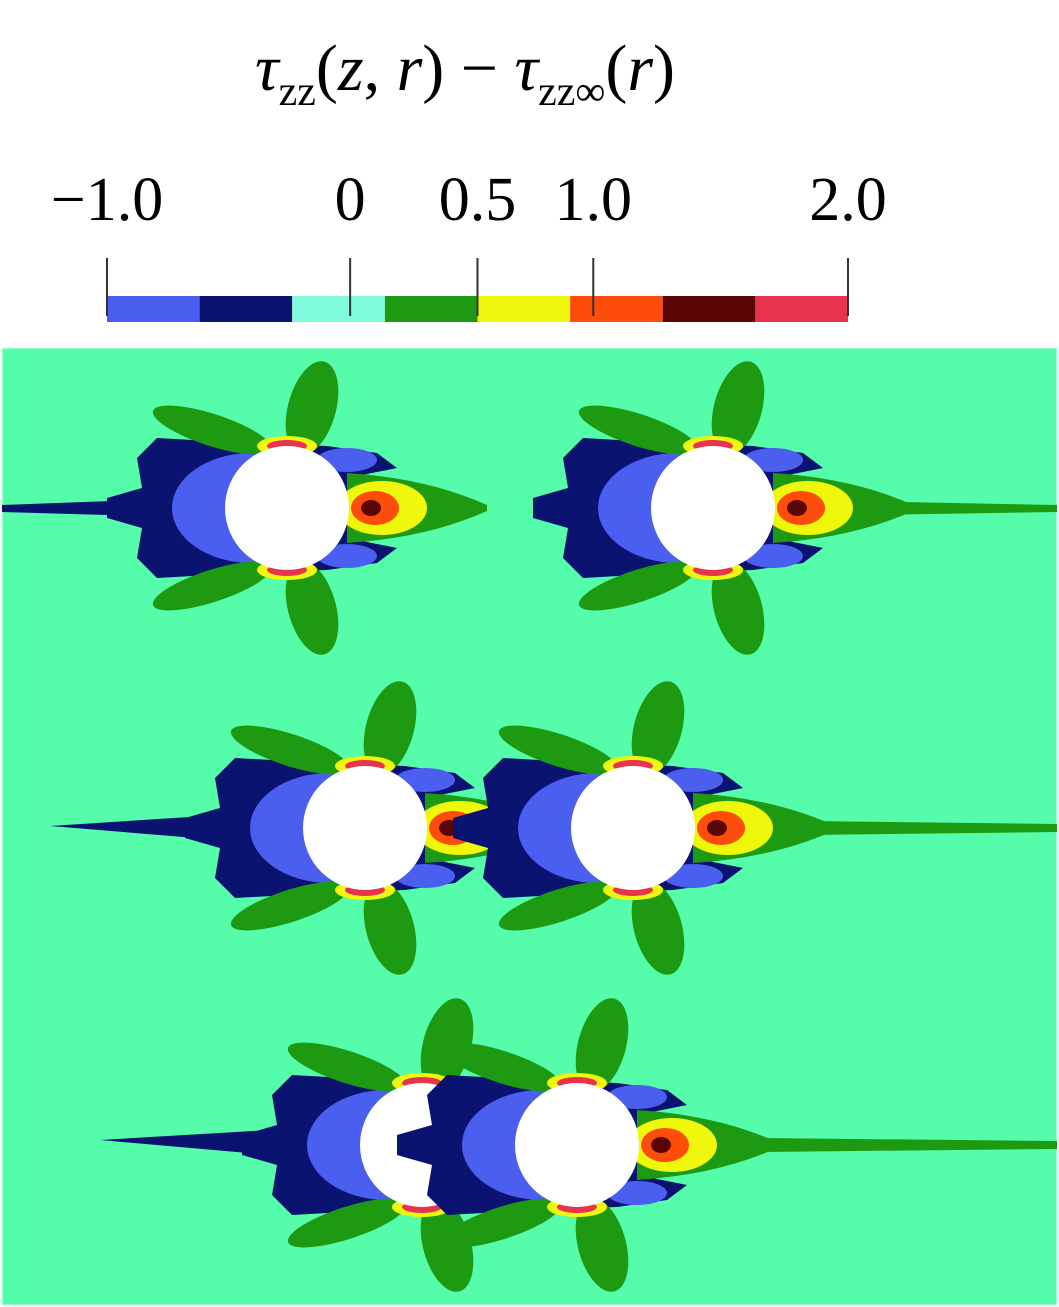 Image resolution: width=1059 pixels, height=1307 pixels. What do you see at coordinates (350, 68) in the screenshot?
I see `title-part: z` at bounding box center [350, 68].